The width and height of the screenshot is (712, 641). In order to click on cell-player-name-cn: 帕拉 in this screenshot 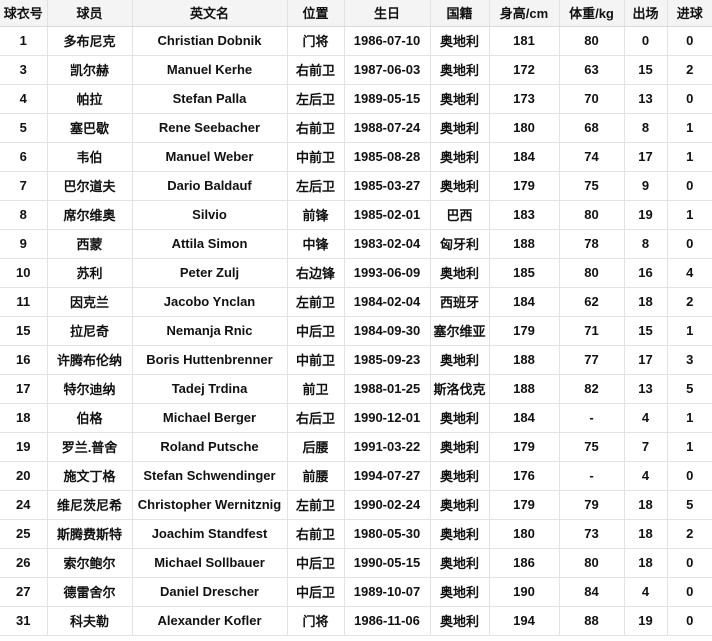, I will do `click(90, 99)`.